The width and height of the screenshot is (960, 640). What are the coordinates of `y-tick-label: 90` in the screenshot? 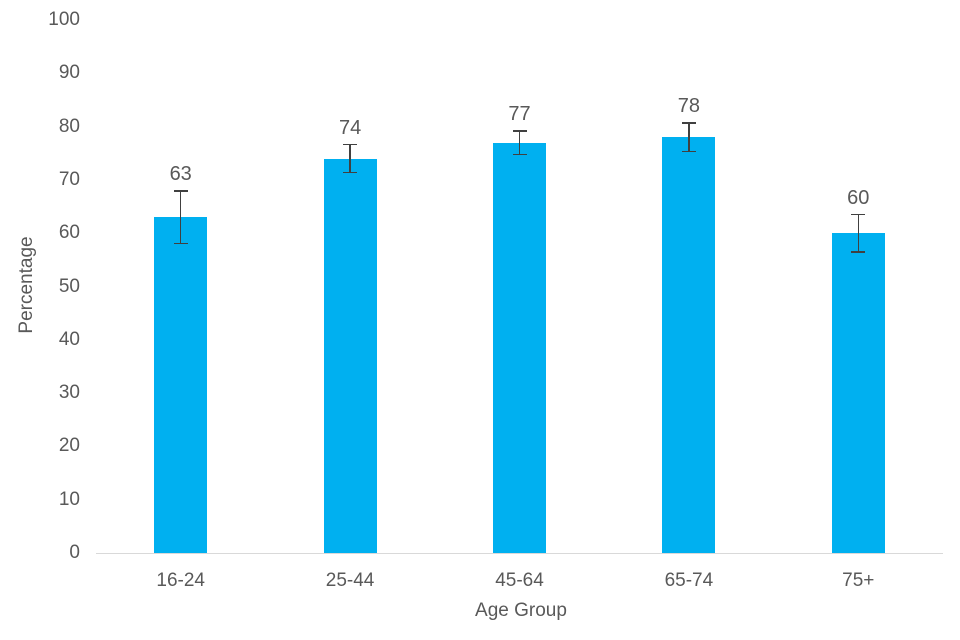 It's located at (69, 73).